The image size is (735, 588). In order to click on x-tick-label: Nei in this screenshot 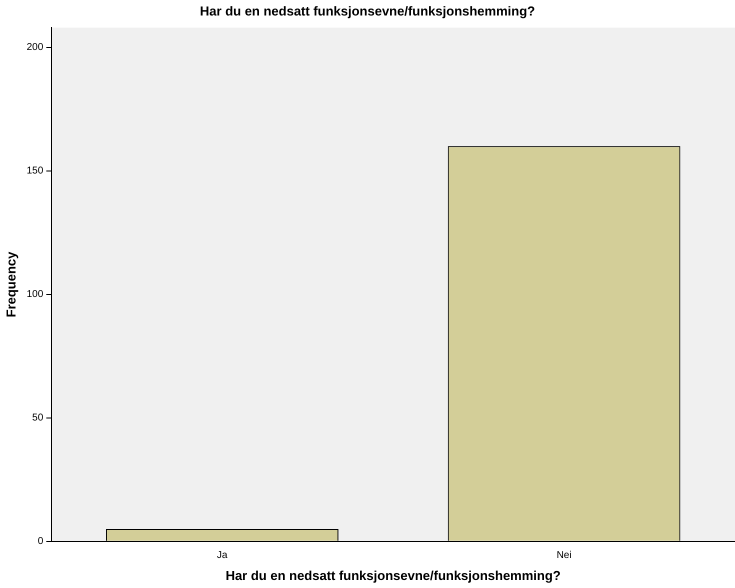, I will do `click(564, 556)`.